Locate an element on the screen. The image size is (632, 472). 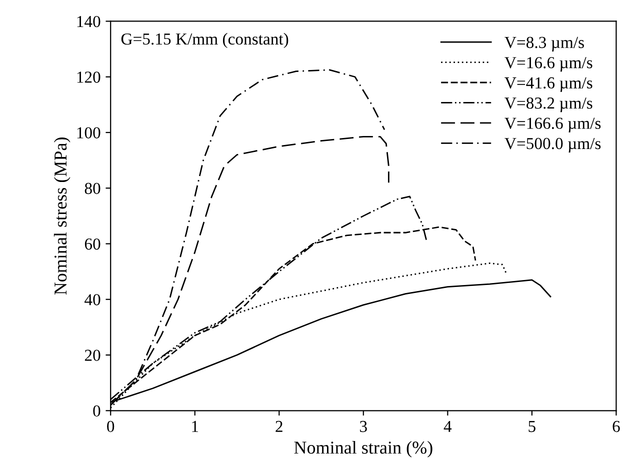
x-tick-label: 3 is located at coordinates (363, 426).